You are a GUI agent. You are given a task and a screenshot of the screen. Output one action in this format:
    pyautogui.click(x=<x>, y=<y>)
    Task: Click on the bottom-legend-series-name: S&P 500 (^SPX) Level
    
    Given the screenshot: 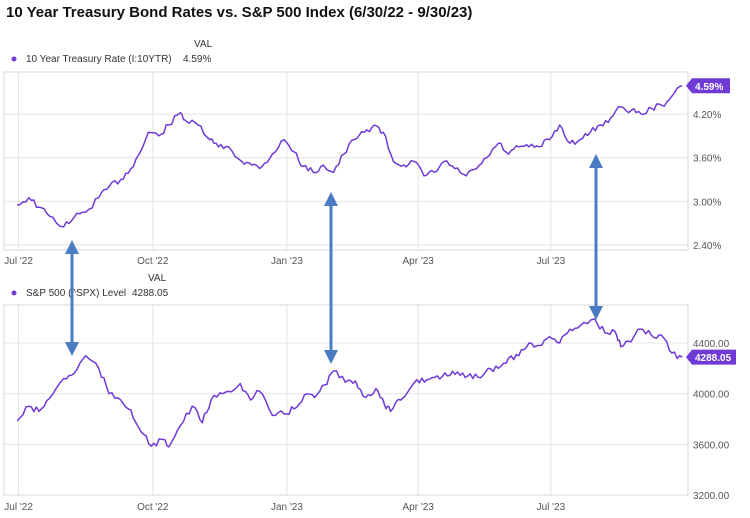 What is the action you would take?
    pyautogui.click(x=76, y=293)
    